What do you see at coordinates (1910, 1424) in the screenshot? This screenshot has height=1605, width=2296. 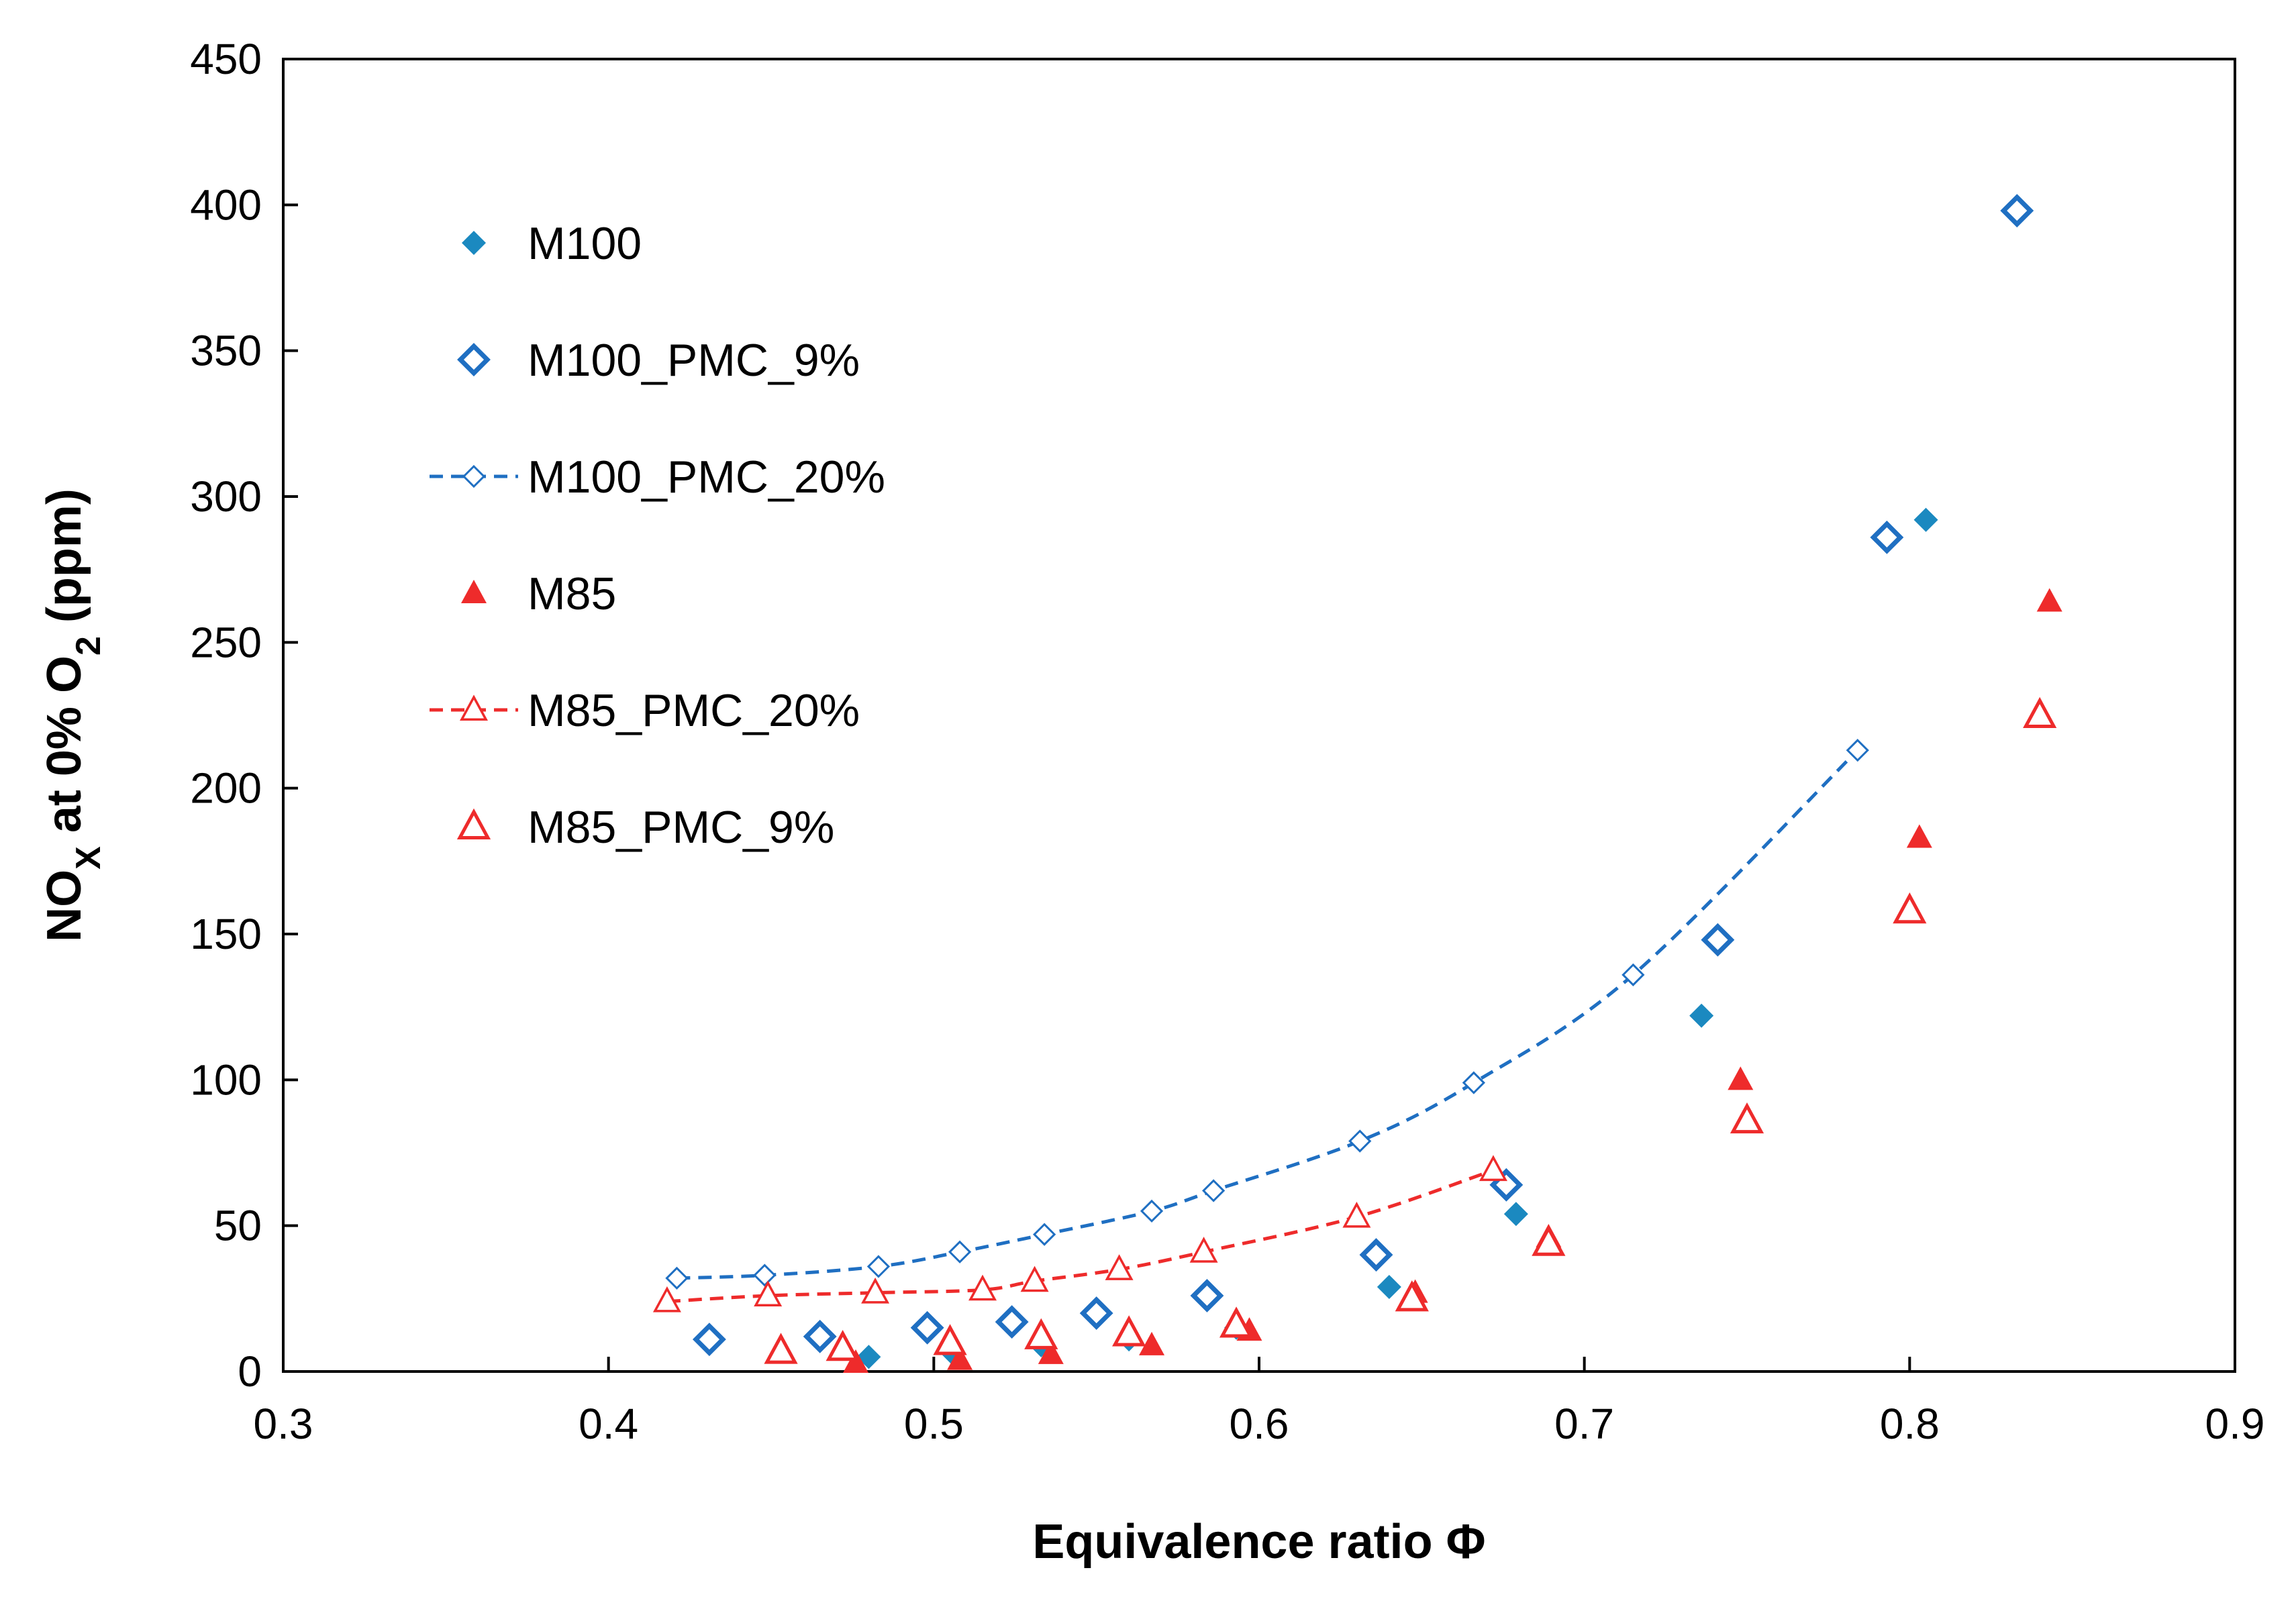 I see `x-tick-label: 0.8` at bounding box center [1910, 1424].